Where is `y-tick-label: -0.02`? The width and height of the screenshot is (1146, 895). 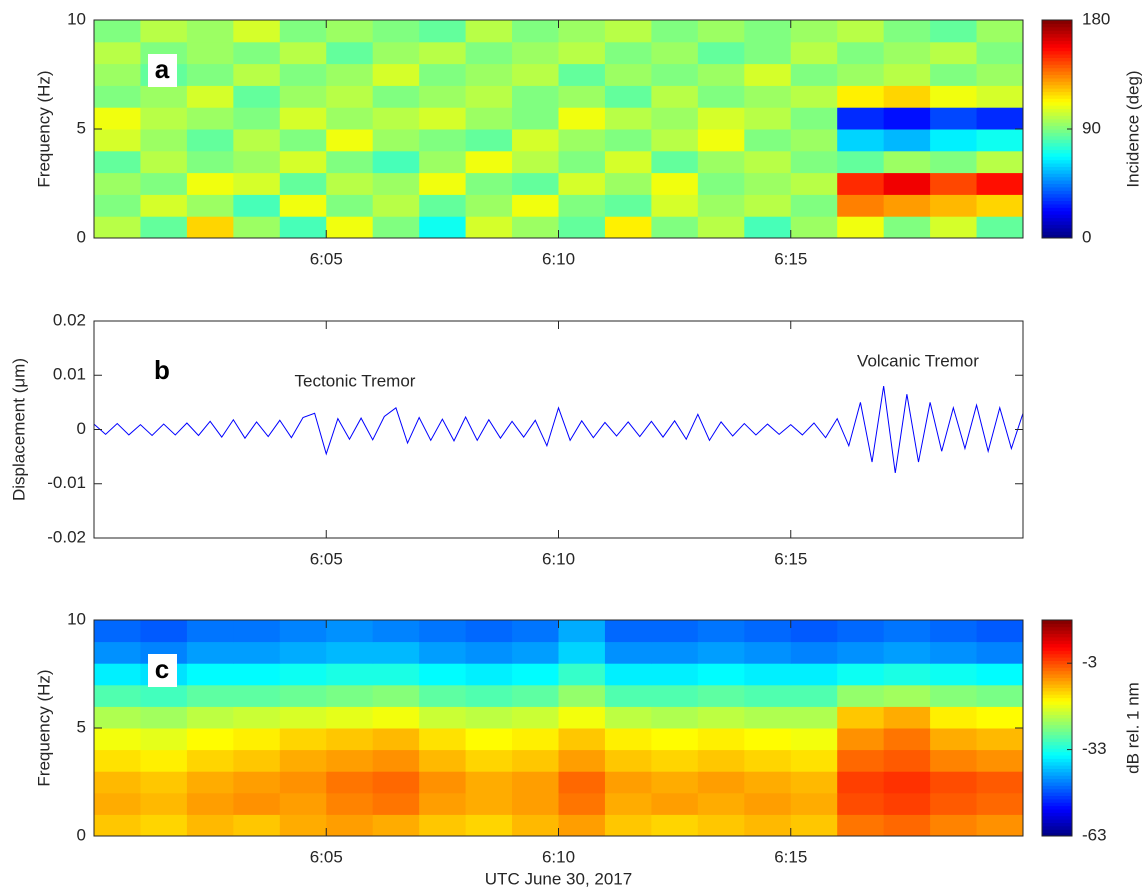
y-tick-label: -0.02 is located at coordinates (66, 536).